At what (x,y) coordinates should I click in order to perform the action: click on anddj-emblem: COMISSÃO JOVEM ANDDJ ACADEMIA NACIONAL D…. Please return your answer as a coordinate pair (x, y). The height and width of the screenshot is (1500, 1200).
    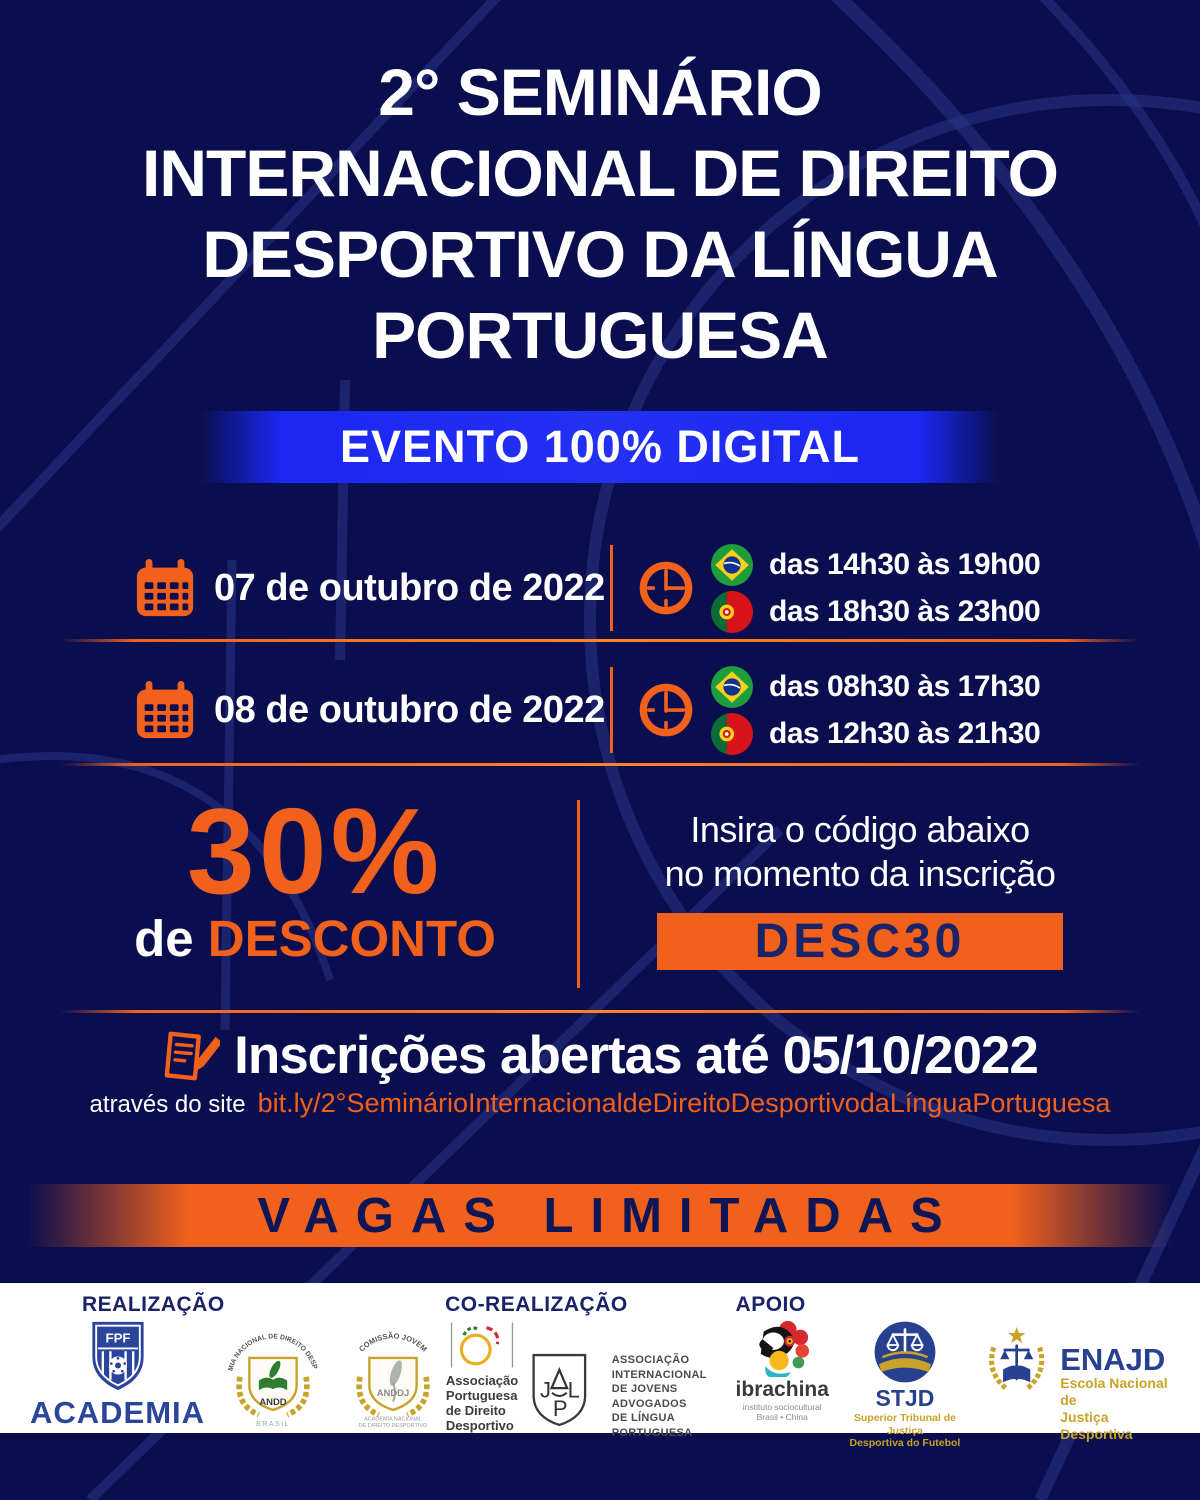
    Looking at the image, I should click on (393, 1380).